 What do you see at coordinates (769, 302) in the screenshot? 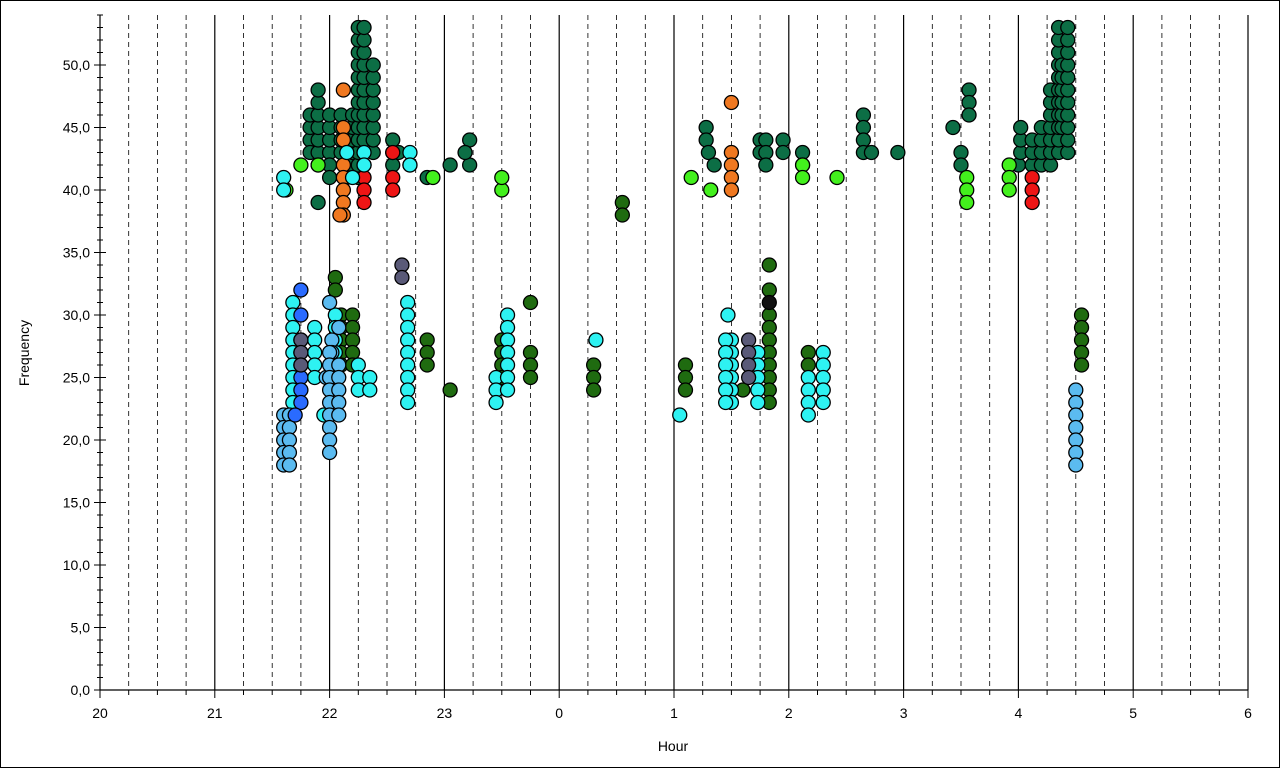
I see `data-point-black` at bounding box center [769, 302].